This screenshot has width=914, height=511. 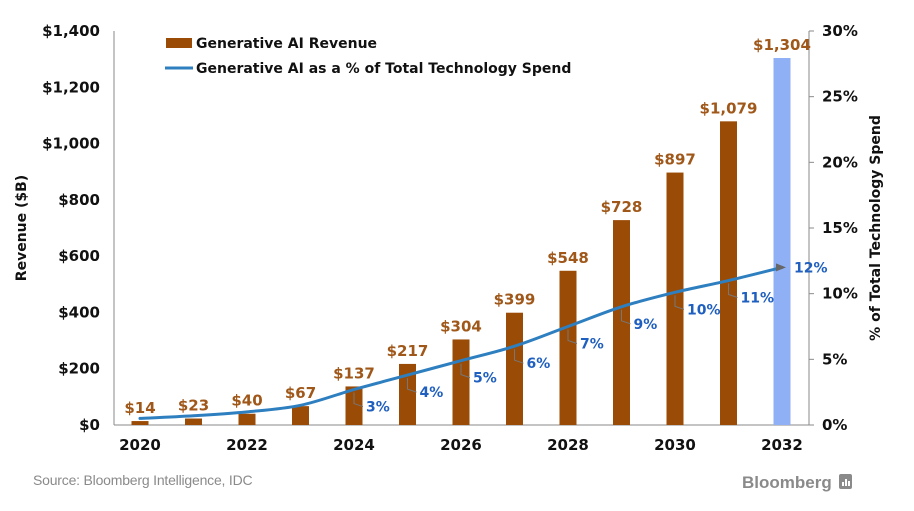 What do you see at coordinates (485, 379) in the screenshot?
I see `pct-value-label: 5%` at bounding box center [485, 379].